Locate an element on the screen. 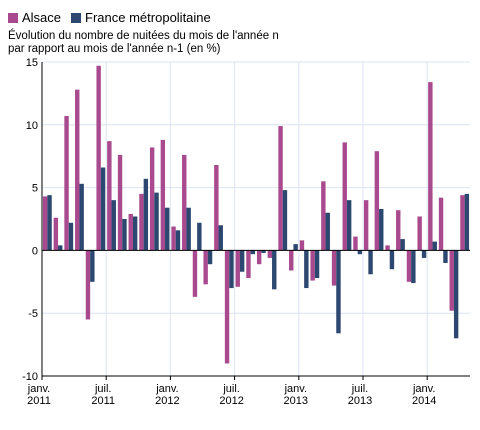  legend-item-alsace: Alsace is located at coordinates (34, 17).